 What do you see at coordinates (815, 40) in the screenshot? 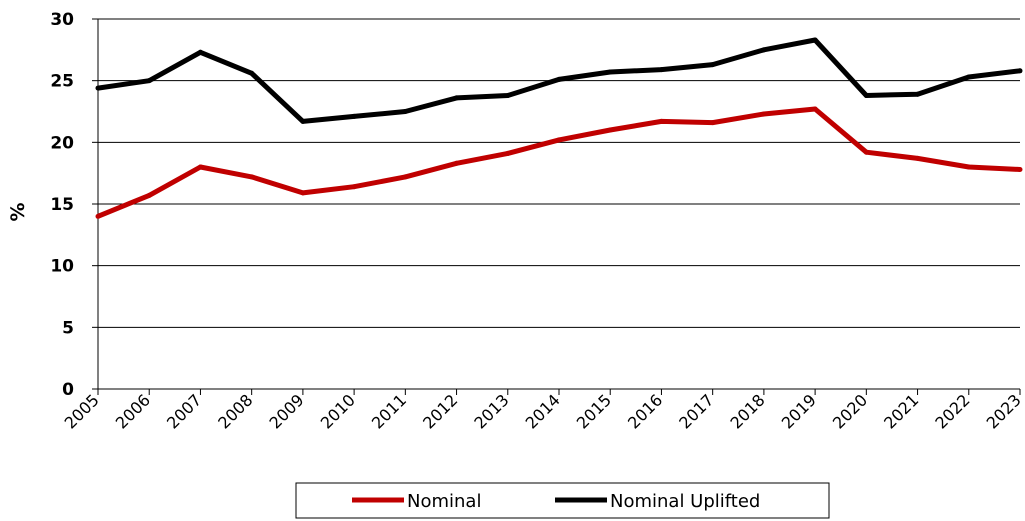
I see `data-point-nominal-uplifted-2019` at bounding box center [815, 40].